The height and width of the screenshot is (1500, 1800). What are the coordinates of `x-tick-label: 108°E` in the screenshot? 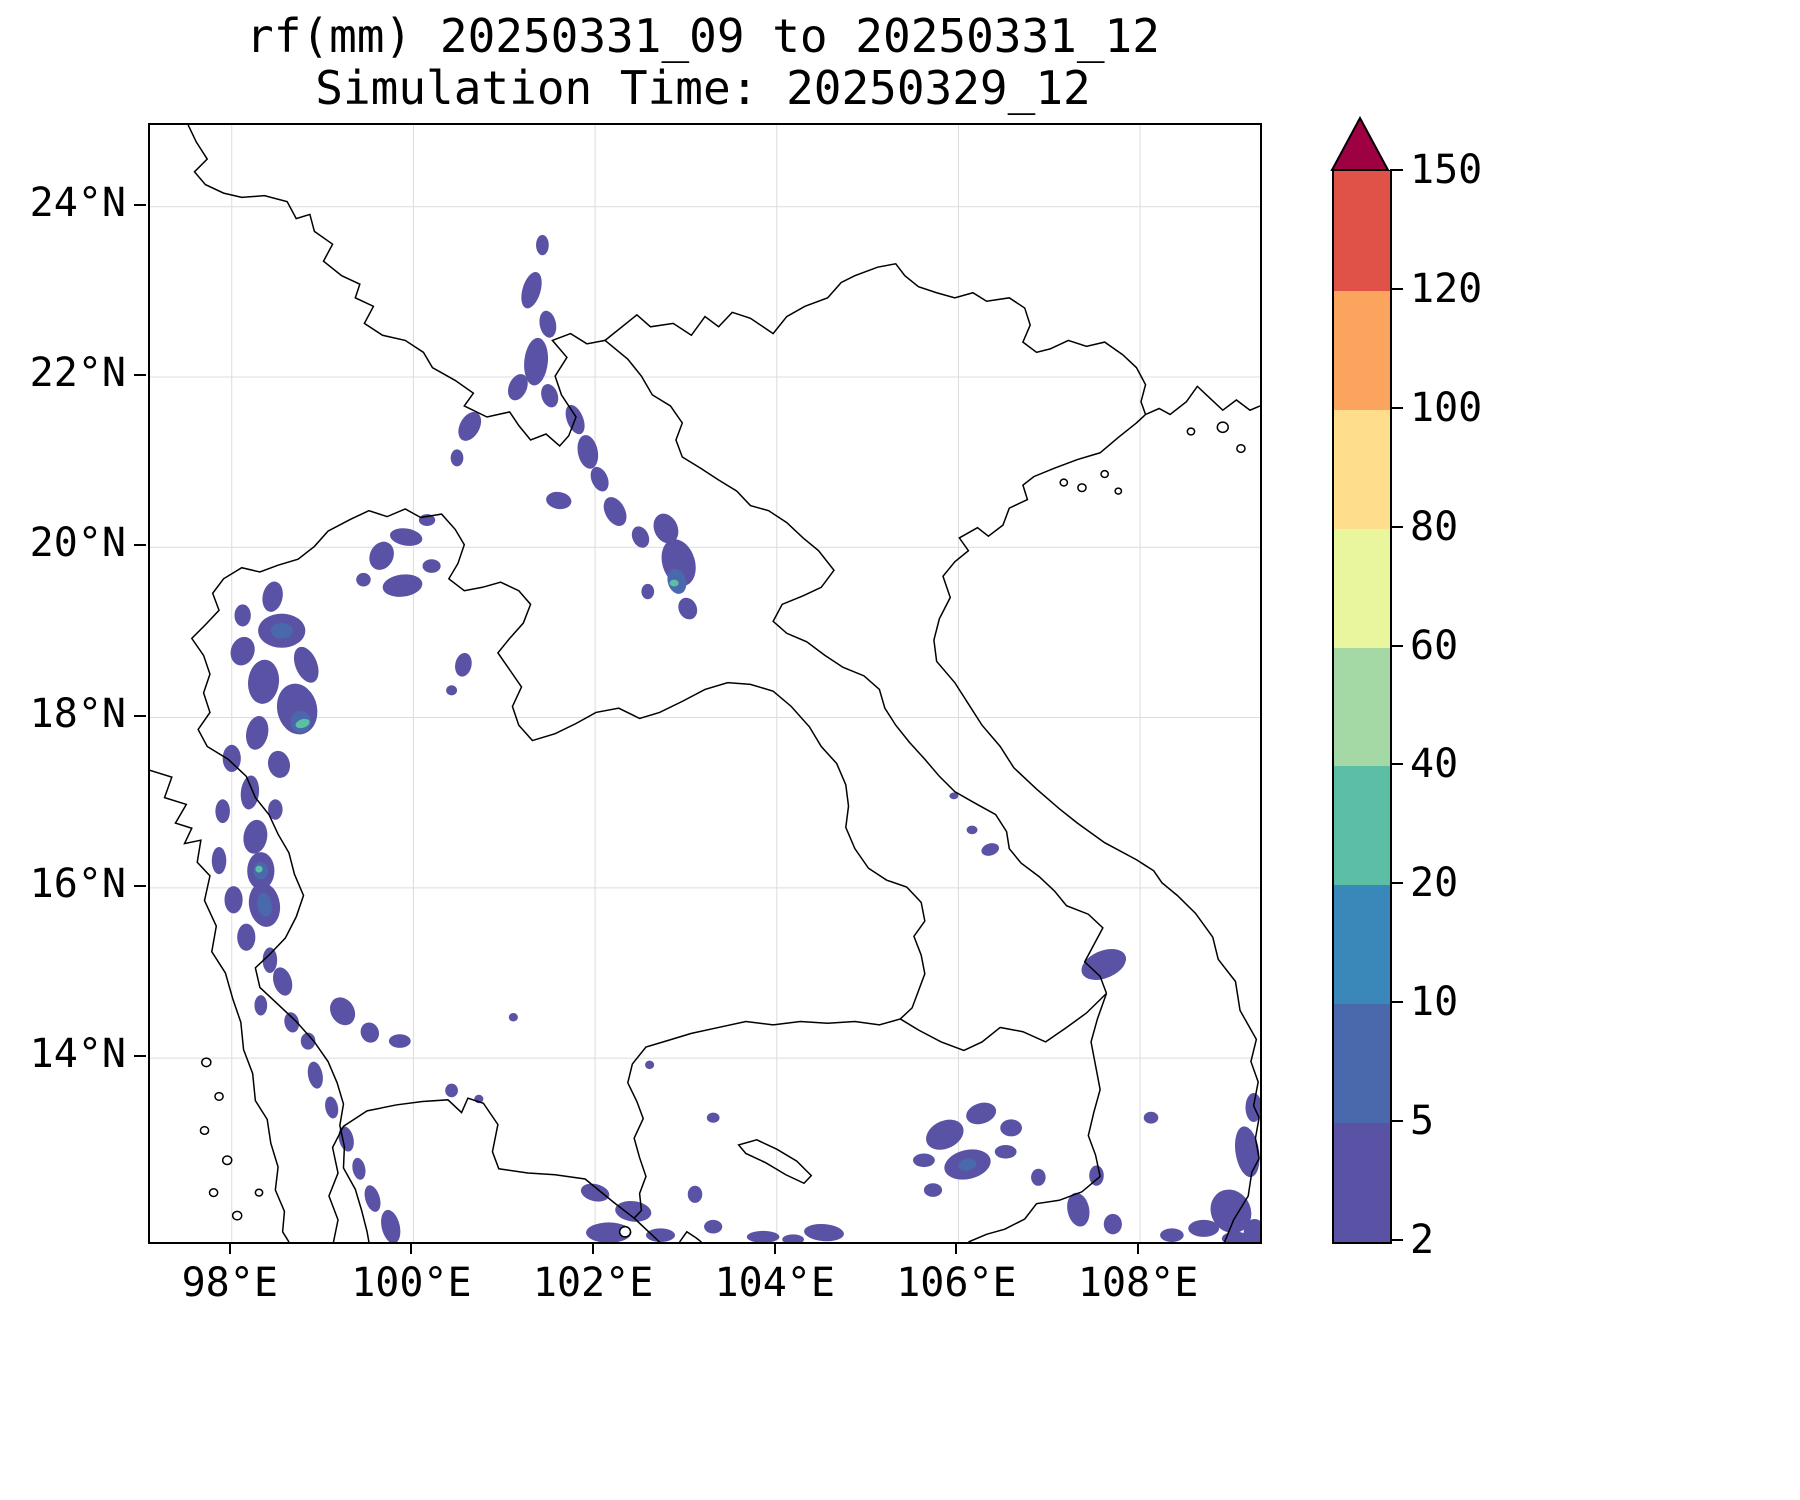 It's located at (1138, 1283).